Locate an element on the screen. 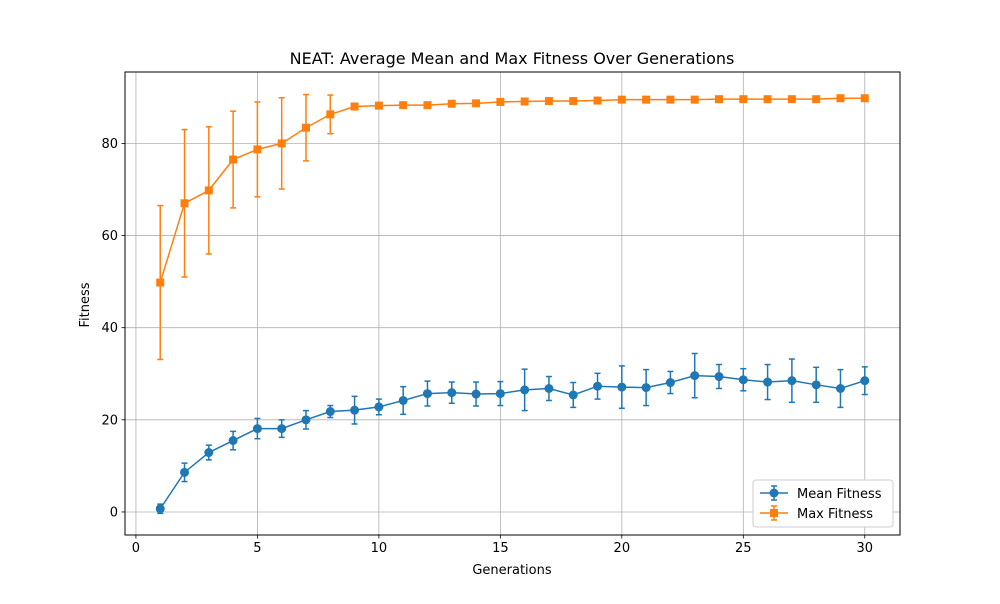  legend: Mean Fitness Max Fitness is located at coordinates (823, 503).